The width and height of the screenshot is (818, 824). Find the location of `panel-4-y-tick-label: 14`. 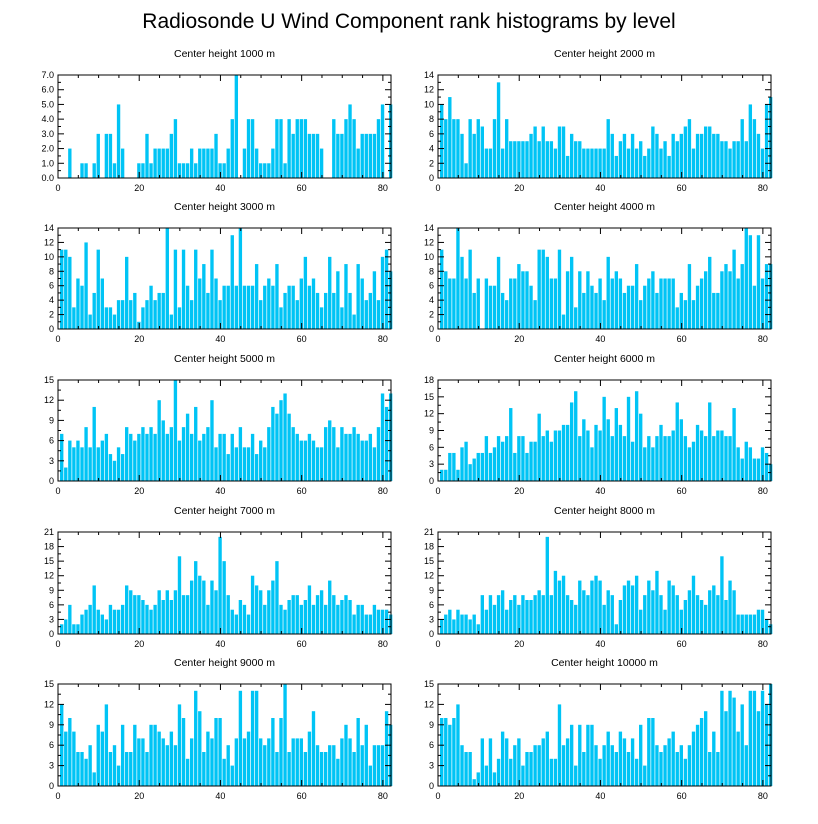

panel-4-y-tick-label: 14 is located at coordinates (429, 228).